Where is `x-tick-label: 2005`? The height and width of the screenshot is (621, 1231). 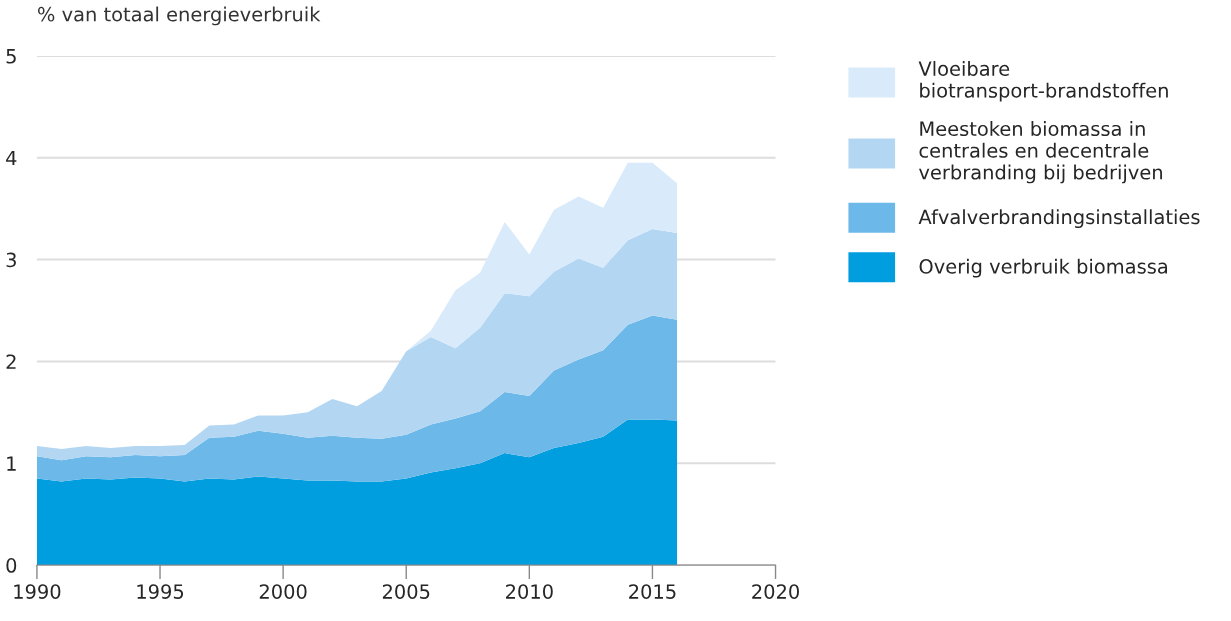
x-tick-label: 2005 is located at coordinates (406, 591).